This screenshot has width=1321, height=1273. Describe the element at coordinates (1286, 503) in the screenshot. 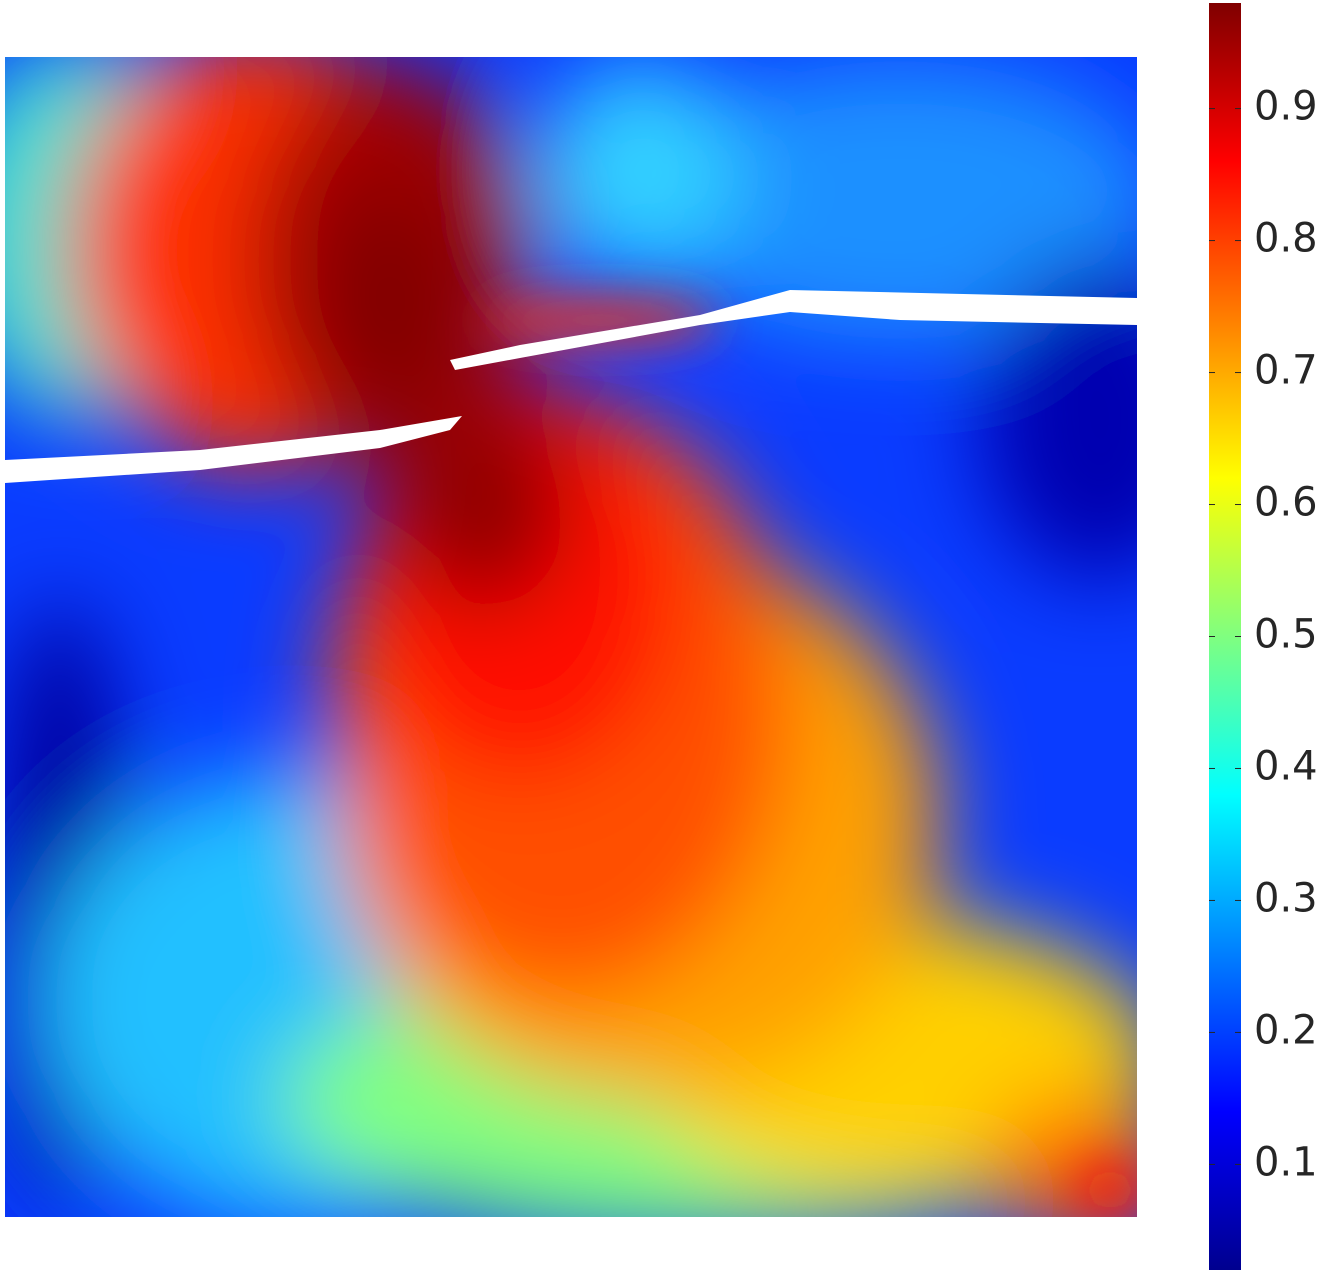

I see `colorbar-tick-label: 0.6` at that location.